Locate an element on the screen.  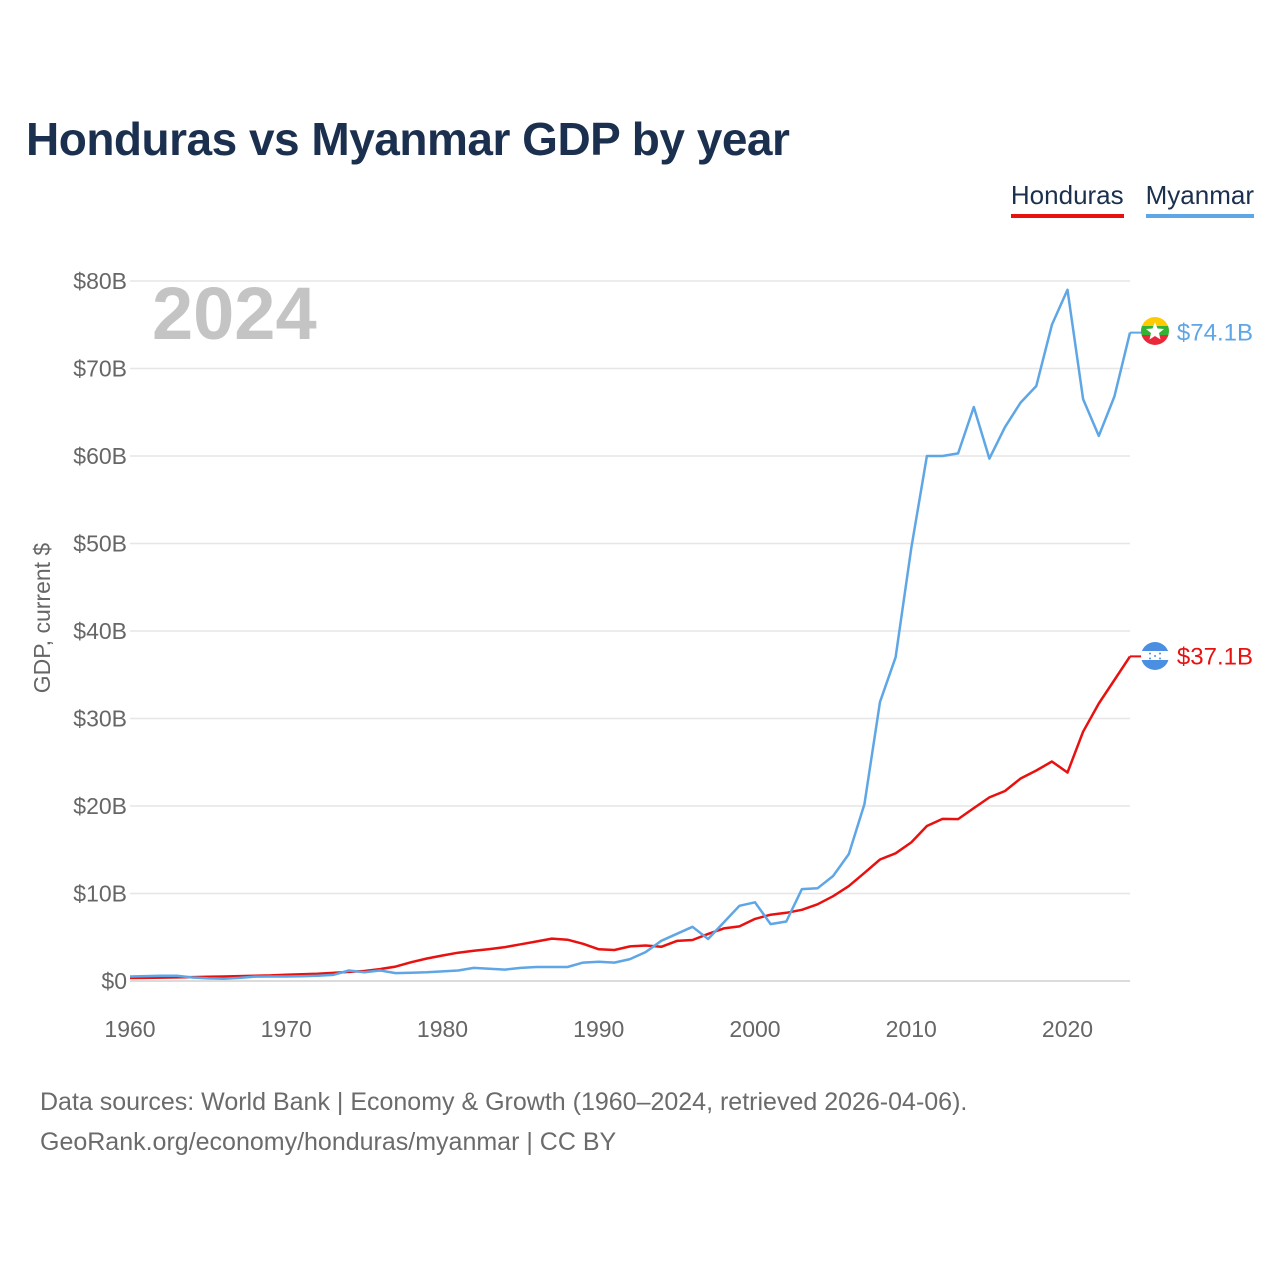
end-value-label-myanmar: $74.1B is located at coordinates (1215, 333).